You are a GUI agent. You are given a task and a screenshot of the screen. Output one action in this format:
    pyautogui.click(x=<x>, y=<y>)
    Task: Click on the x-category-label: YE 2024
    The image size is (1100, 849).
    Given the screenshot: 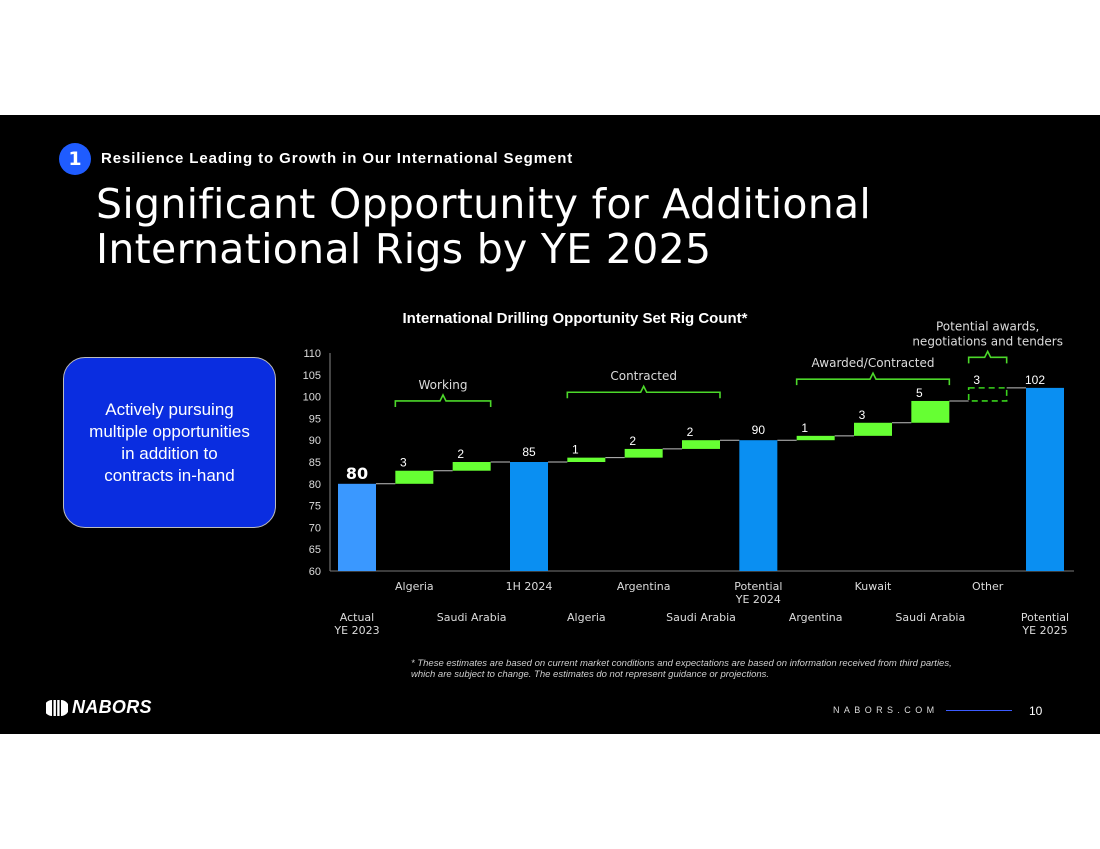 What is the action you would take?
    pyautogui.click(x=758, y=599)
    